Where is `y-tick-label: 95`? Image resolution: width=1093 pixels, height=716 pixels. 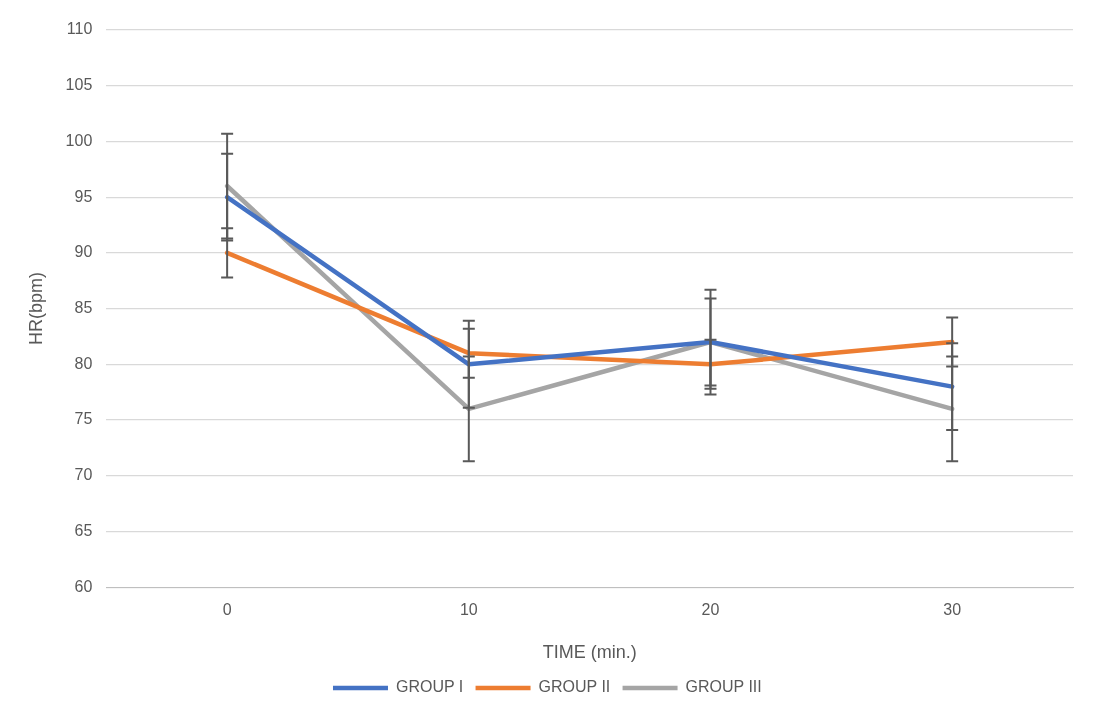
y-tick-label: 95 is located at coordinates (83, 196).